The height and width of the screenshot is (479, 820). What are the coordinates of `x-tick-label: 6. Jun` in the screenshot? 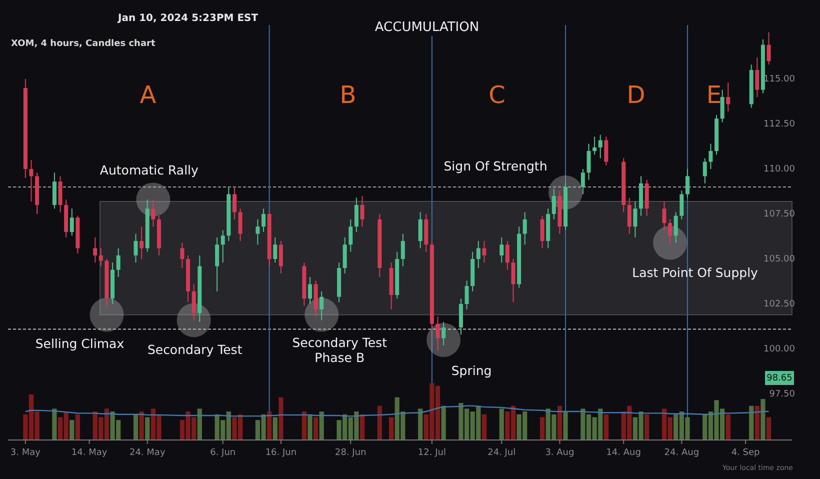 It's located at (223, 453).